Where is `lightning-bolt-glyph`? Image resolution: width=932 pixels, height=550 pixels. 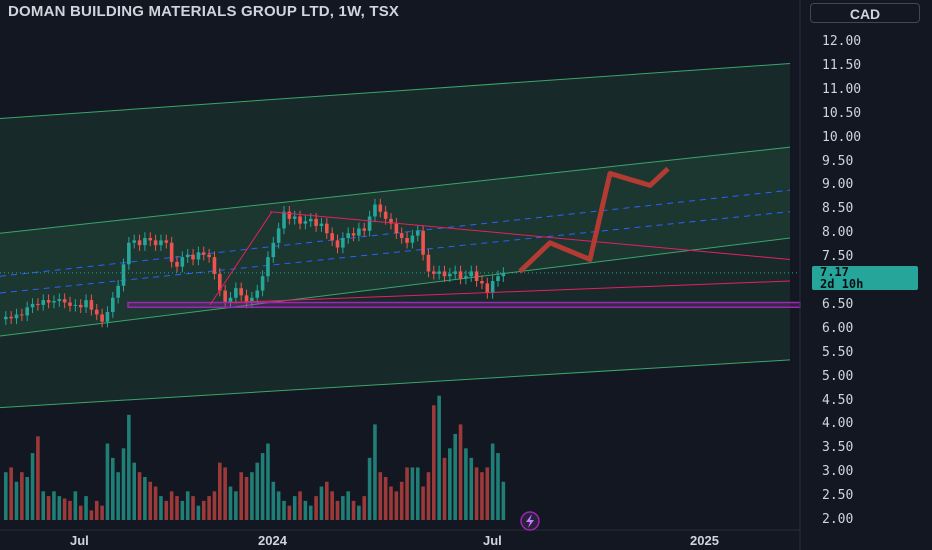
lightning-bolt-glyph is located at coordinates (530, 521).